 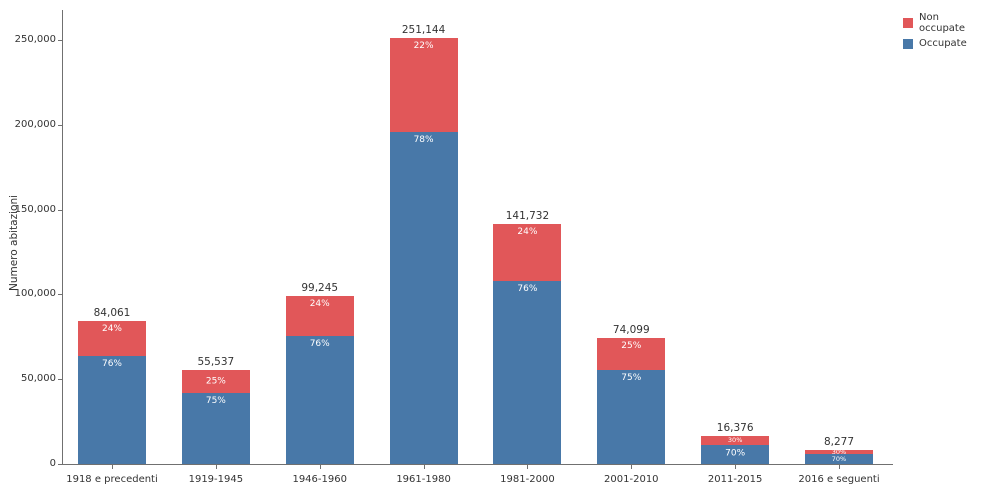 What do you see at coordinates (423, 46) in the screenshot?
I see `pct-label-non-occupate: 22%` at bounding box center [423, 46].